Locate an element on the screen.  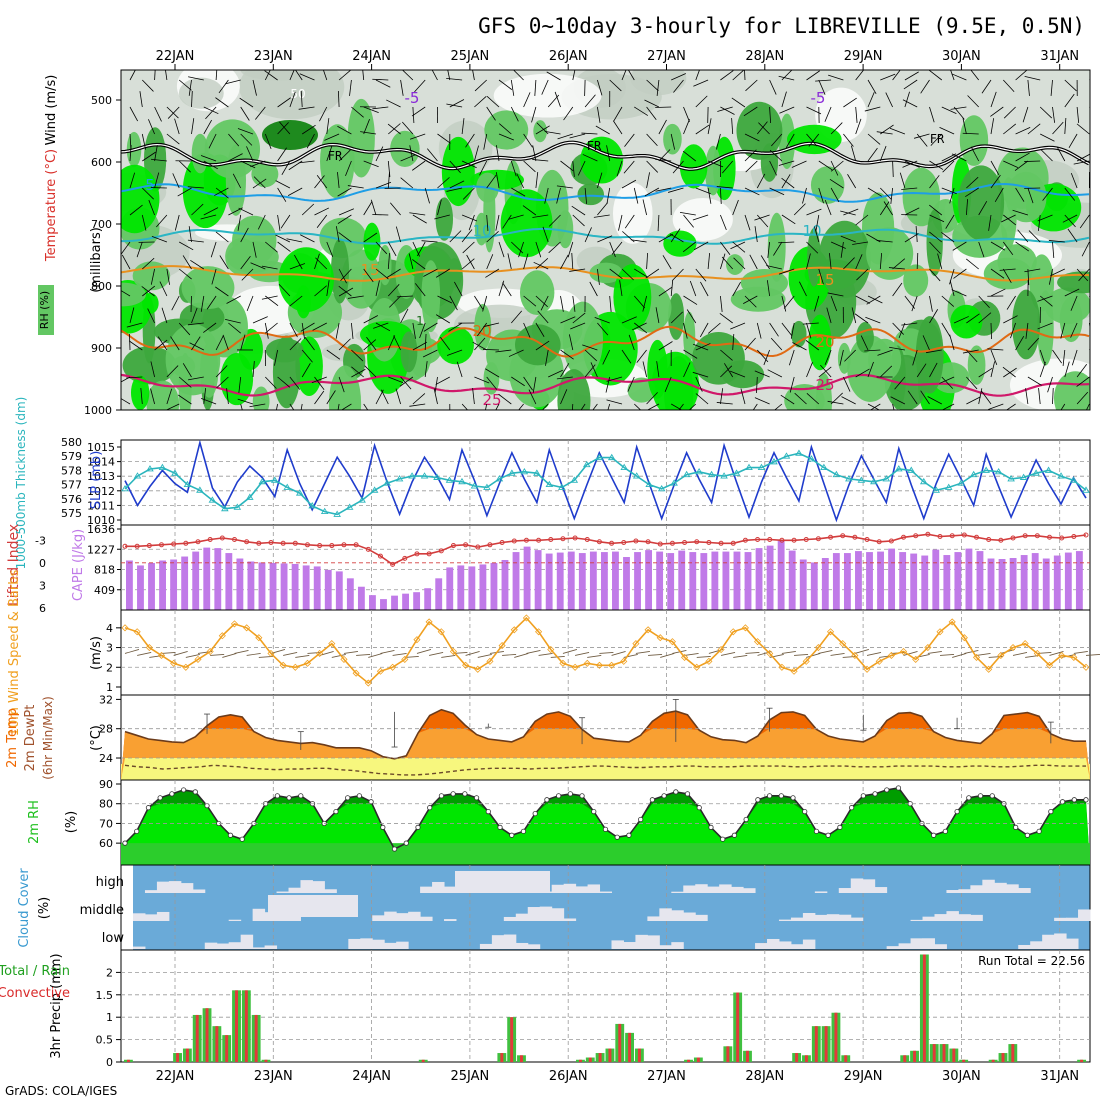
precip-convective-bar is located at coordinates (630, 1047).